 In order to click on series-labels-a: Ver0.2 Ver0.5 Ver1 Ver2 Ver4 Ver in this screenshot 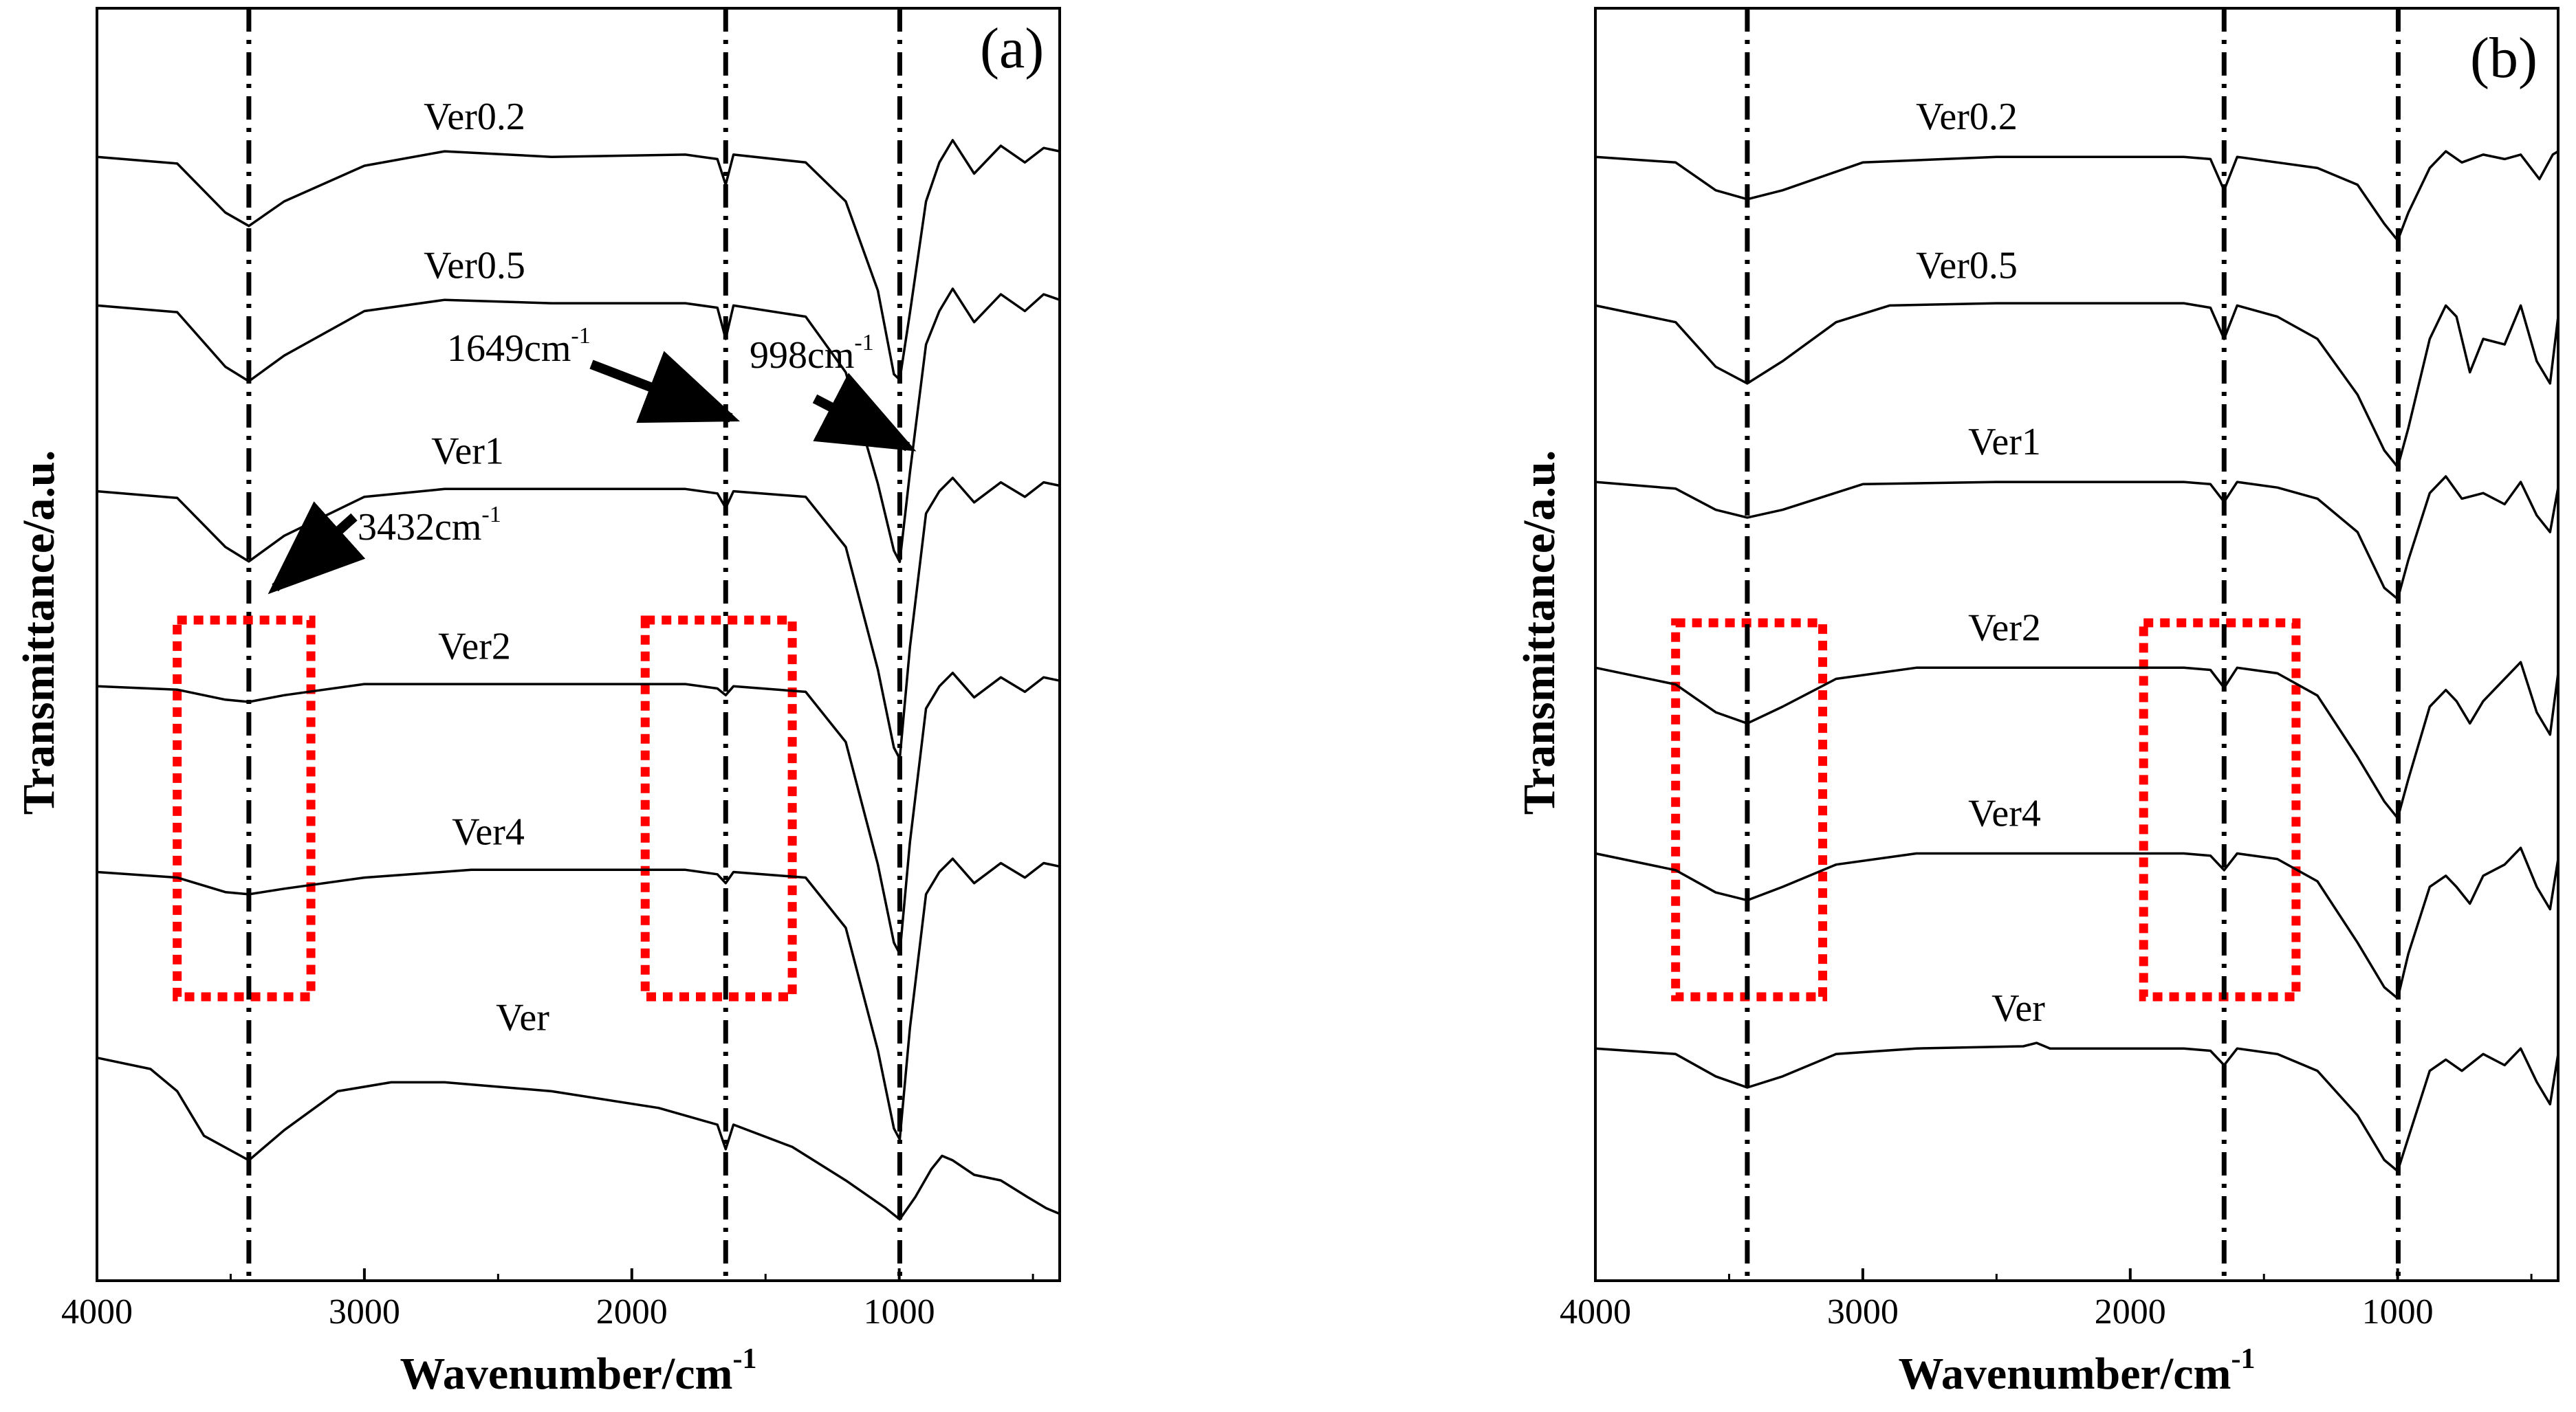, I will do `click(486, 567)`.